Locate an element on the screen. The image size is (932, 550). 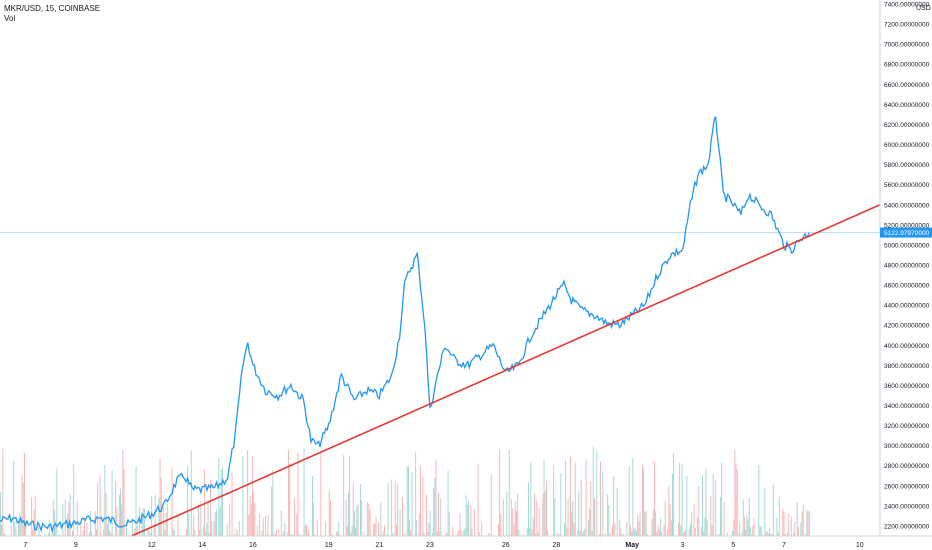
price-tick-label: 3600.00000000 is located at coordinates (907, 386).